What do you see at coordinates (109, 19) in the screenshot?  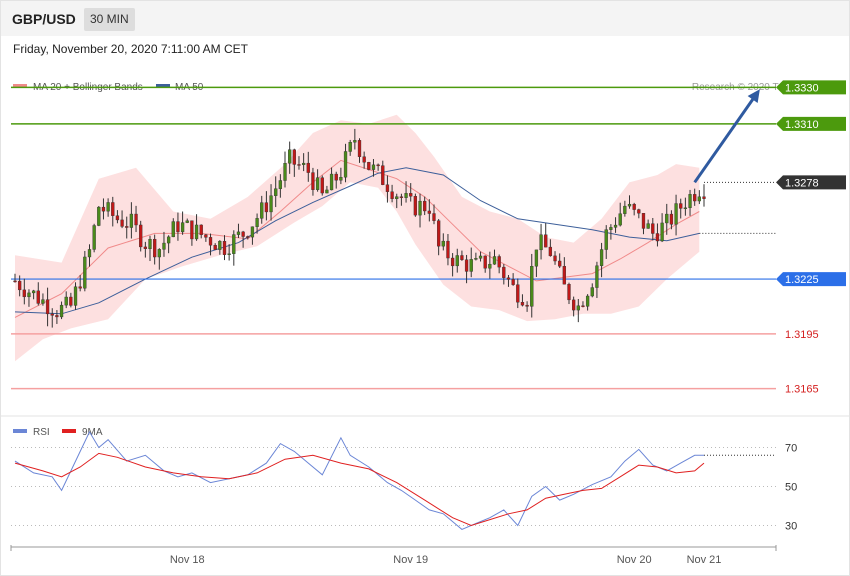 I see `timeframe-badge: 30 MIN` at bounding box center [109, 19].